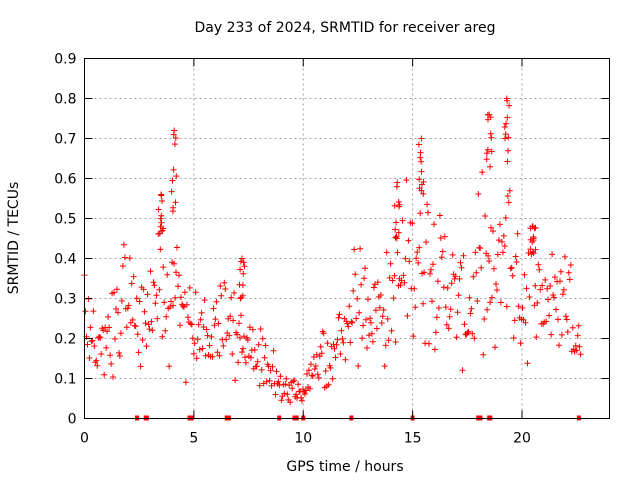 The height and width of the screenshot is (480, 640). I want to click on y-tick-label: 0.4, so click(65, 260).